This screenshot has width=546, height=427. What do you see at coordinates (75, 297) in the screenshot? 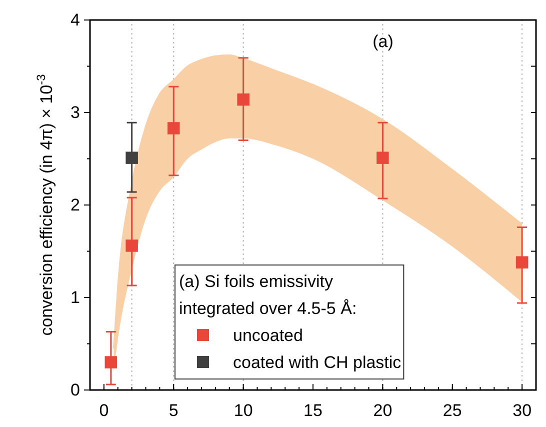
I see `y-tick-label: 1` at bounding box center [75, 297].